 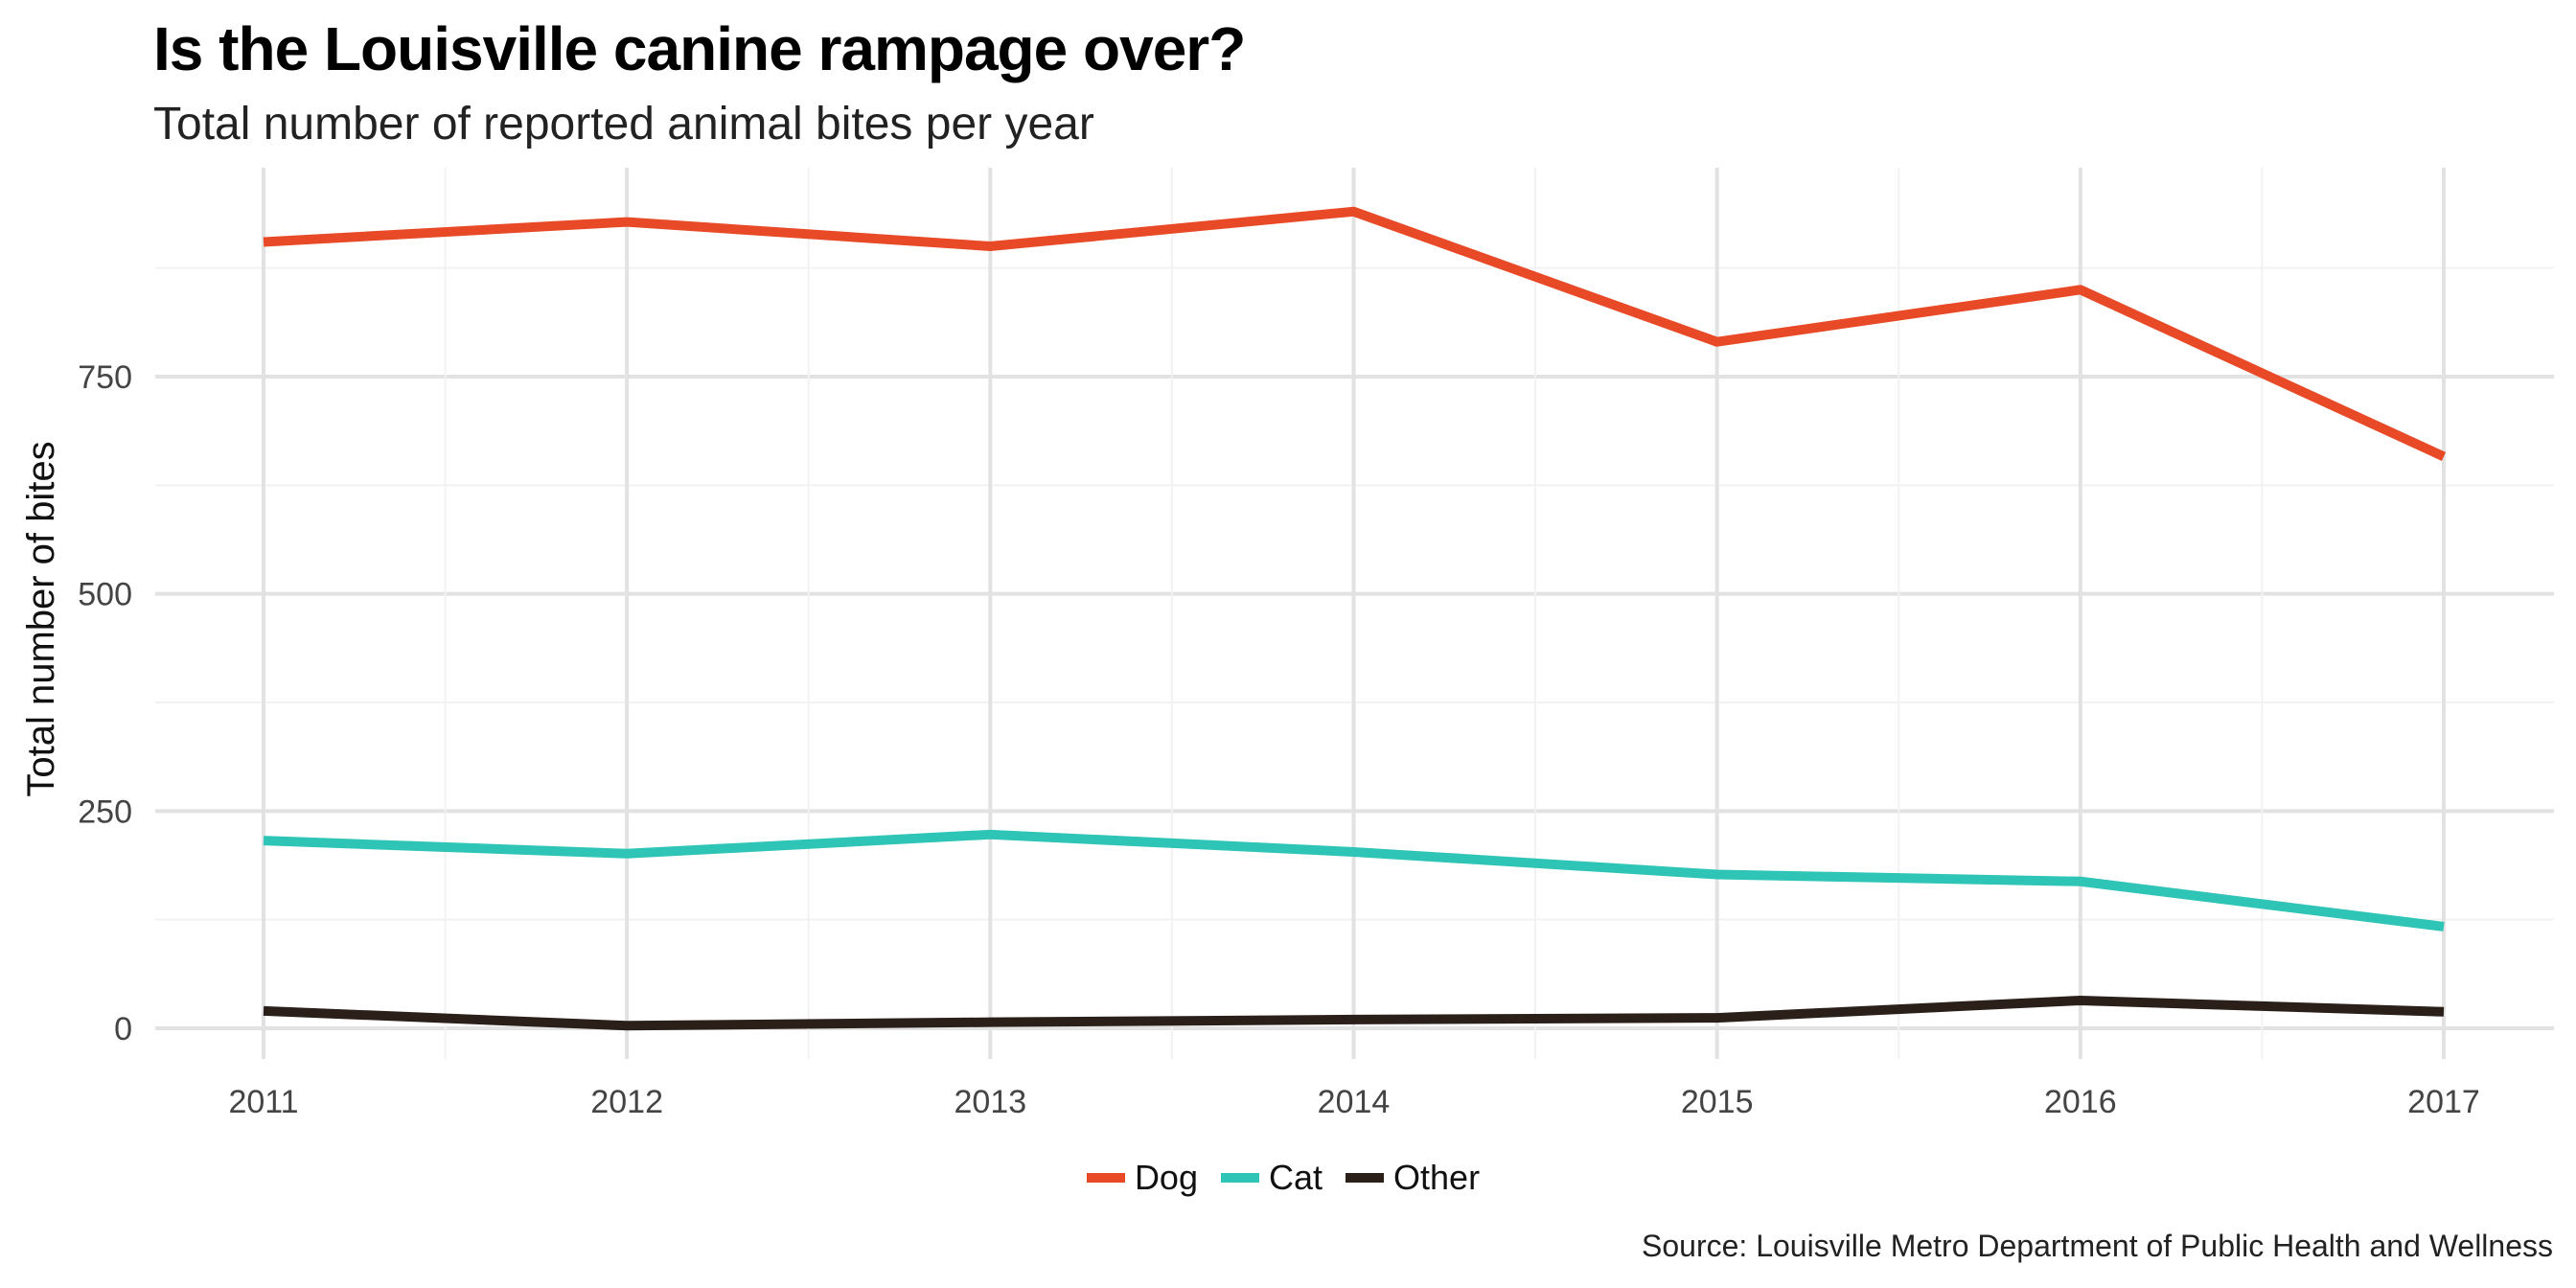 I want to click on y-tick-label: 750, so click(x=105, y=377).